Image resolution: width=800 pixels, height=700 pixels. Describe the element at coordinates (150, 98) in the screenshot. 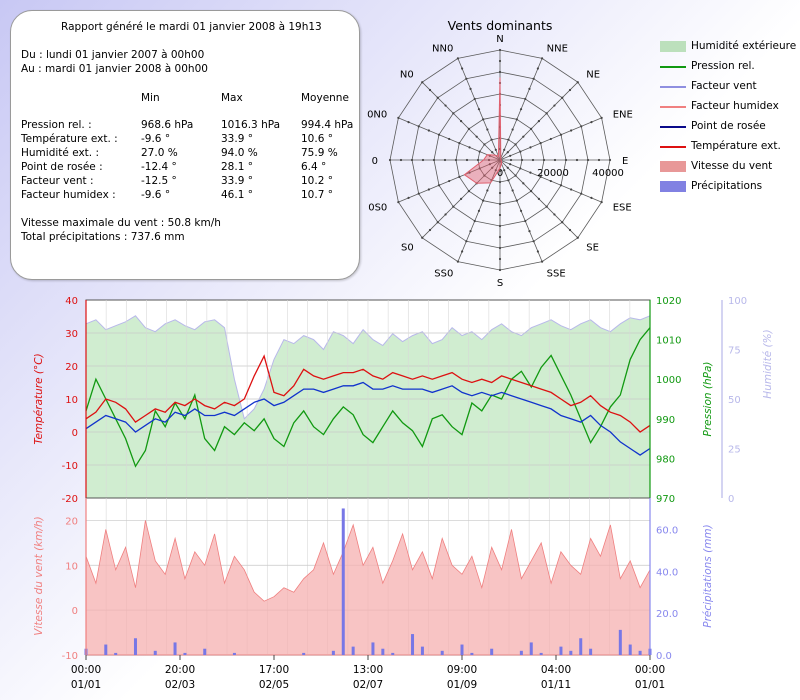

I see `stats-header-min: Min` at that location.